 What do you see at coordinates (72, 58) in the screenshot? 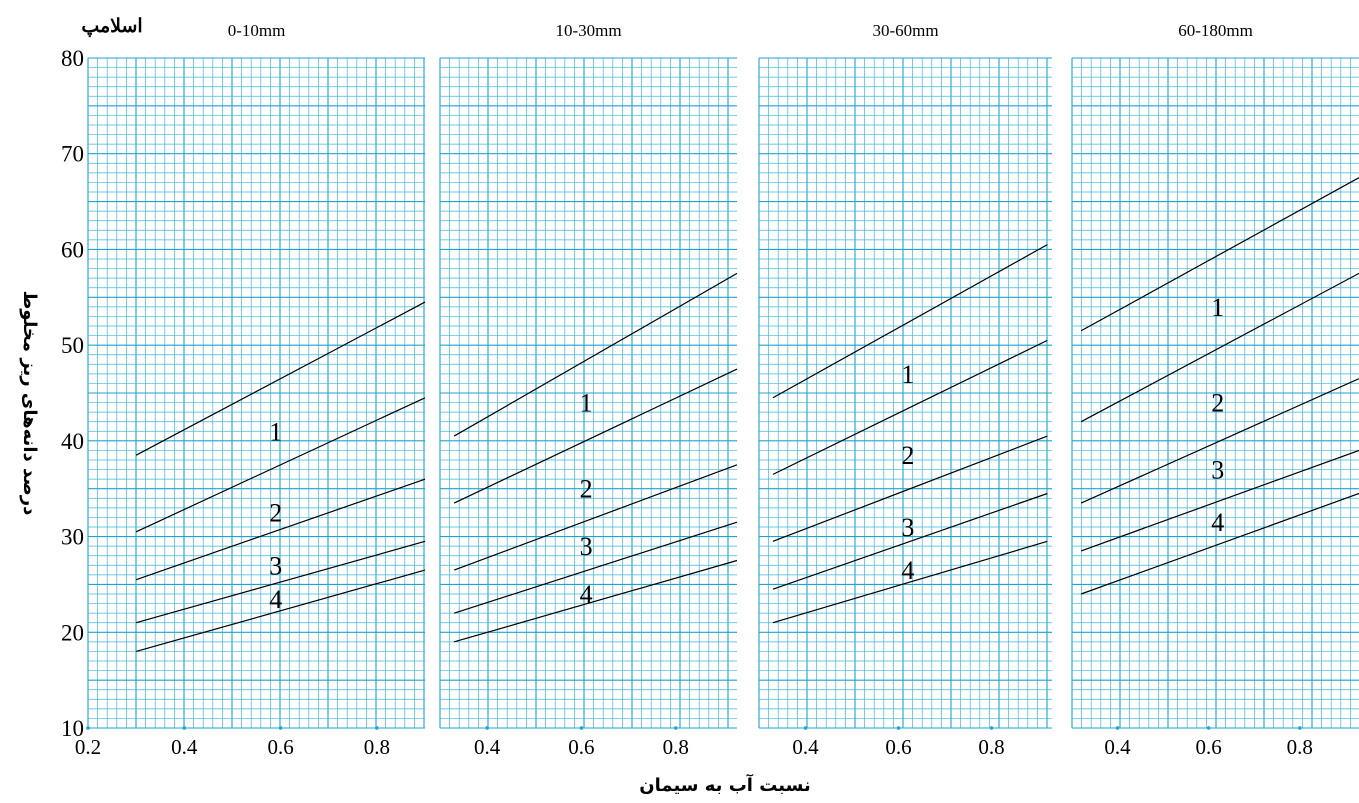
I see `y-tick-label: 80` at bounding box center [72, 58].